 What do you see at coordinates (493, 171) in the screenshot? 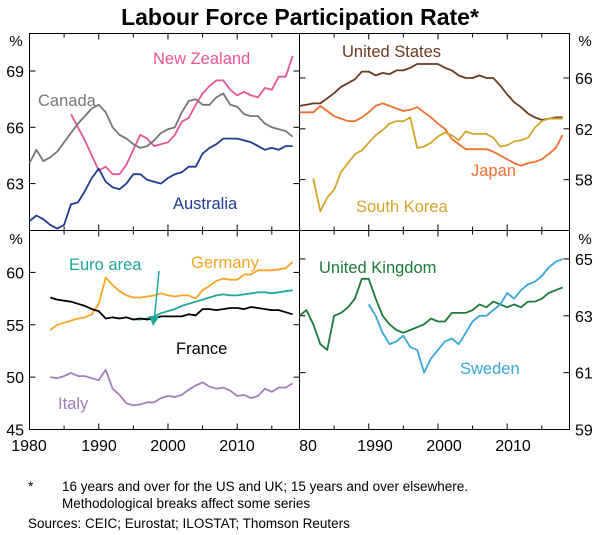
I see `series-label-japan: Japan` at bounding box center [493, 171].